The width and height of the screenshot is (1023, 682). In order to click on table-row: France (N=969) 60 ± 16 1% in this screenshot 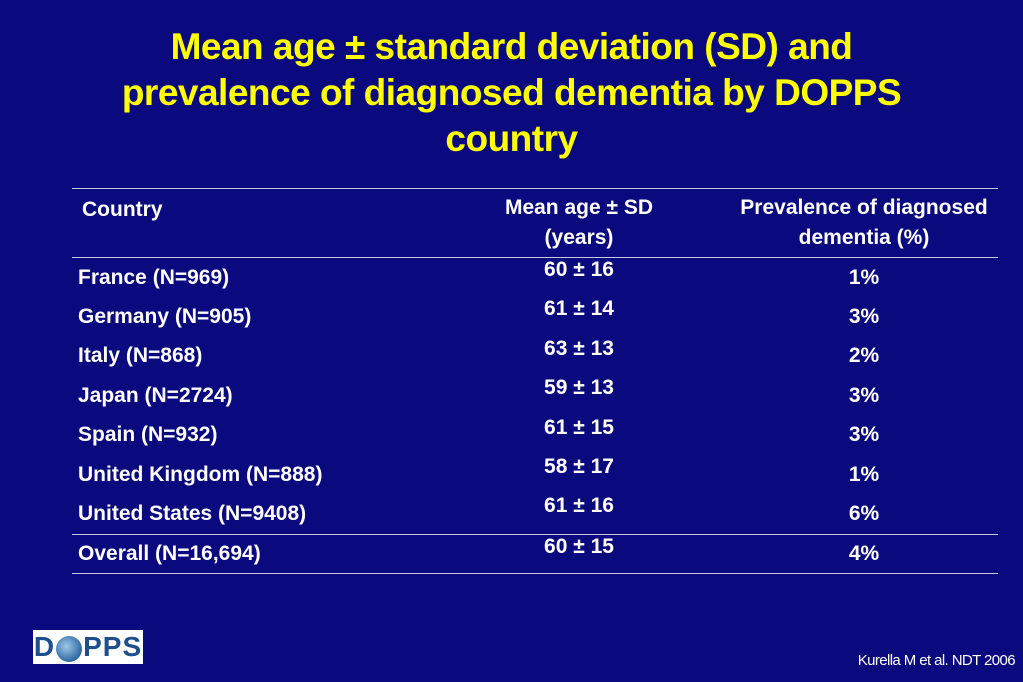, I will do `click(535, 278)`.